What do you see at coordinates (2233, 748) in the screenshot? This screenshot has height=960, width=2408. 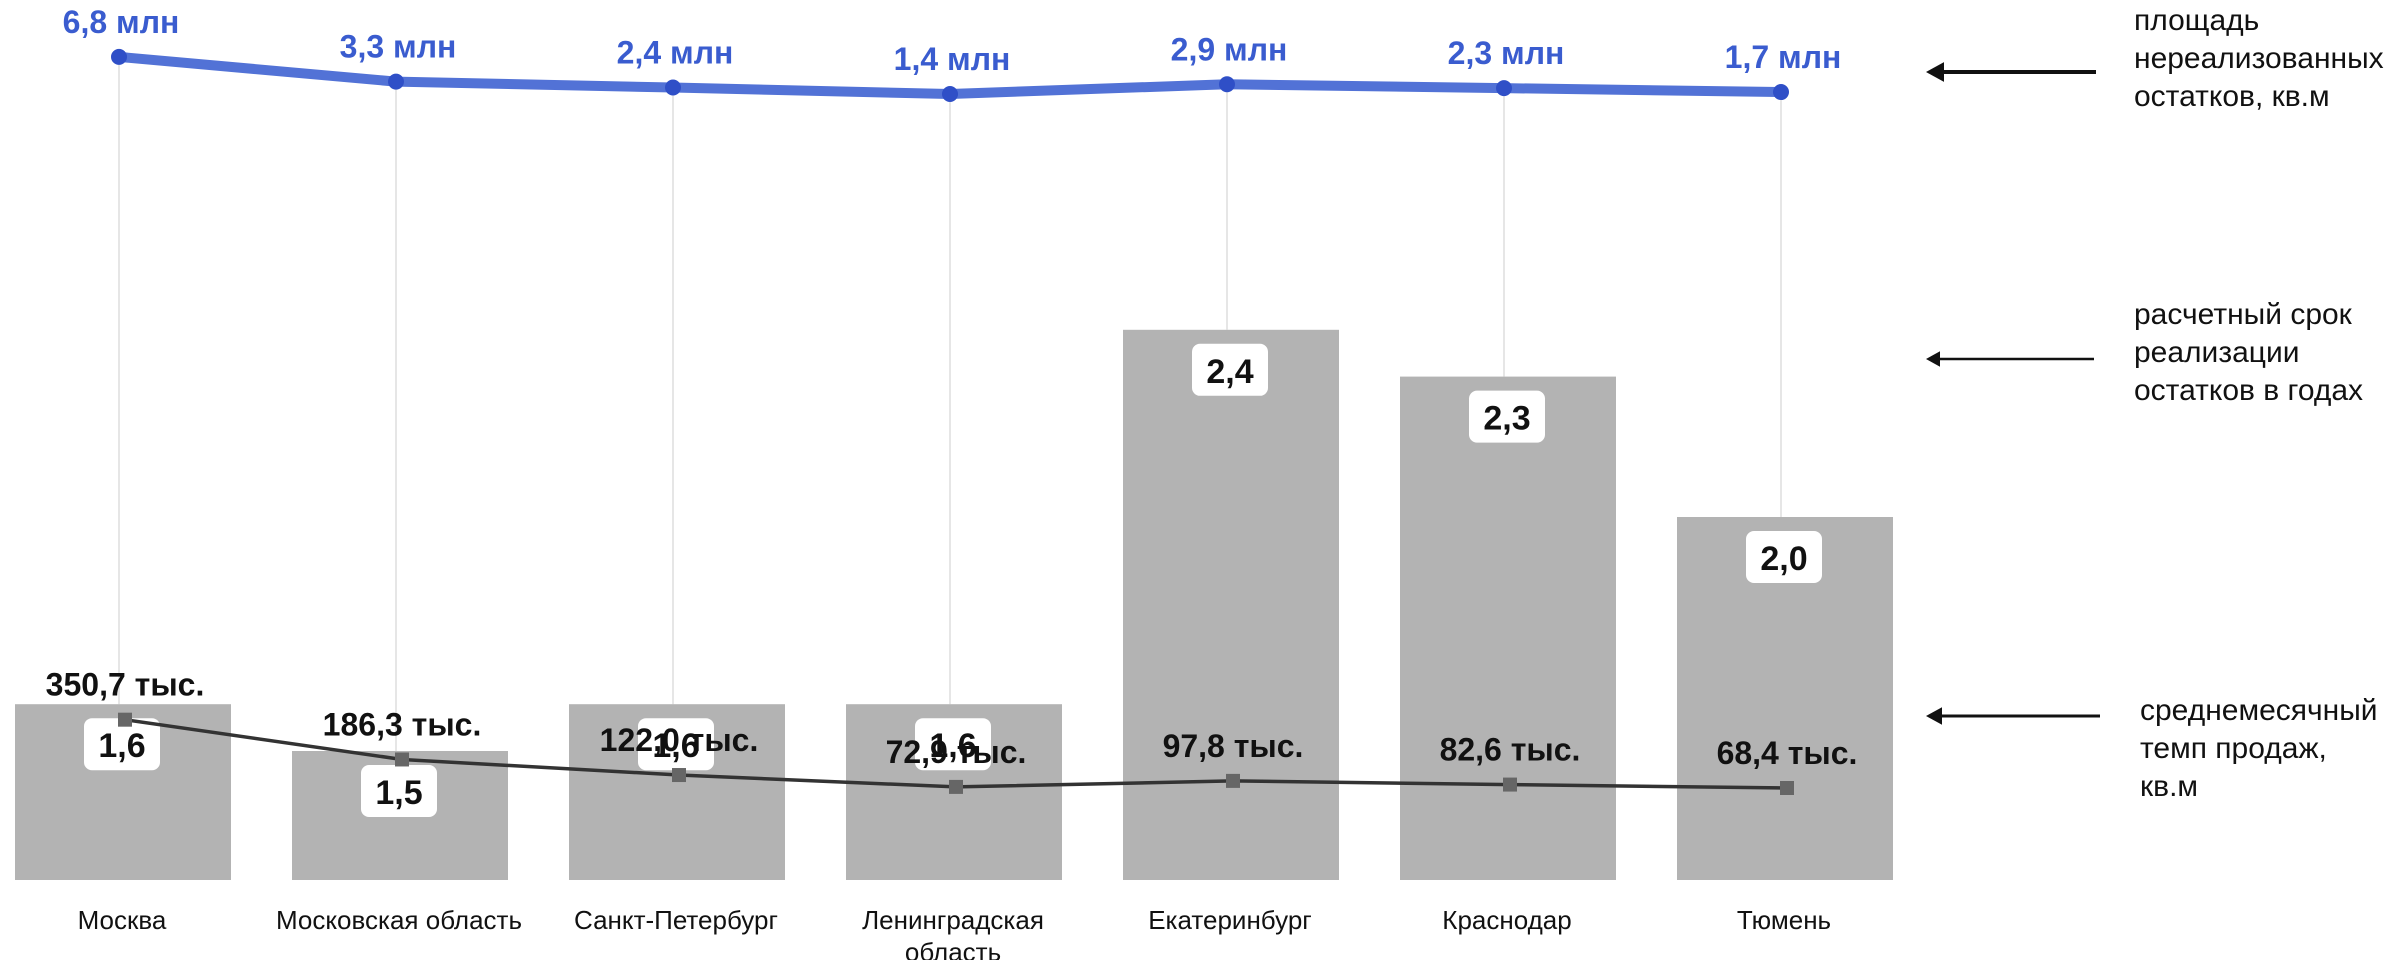 I see `legend-text-line: темп продаж,` at bounding box center [2233, 748].